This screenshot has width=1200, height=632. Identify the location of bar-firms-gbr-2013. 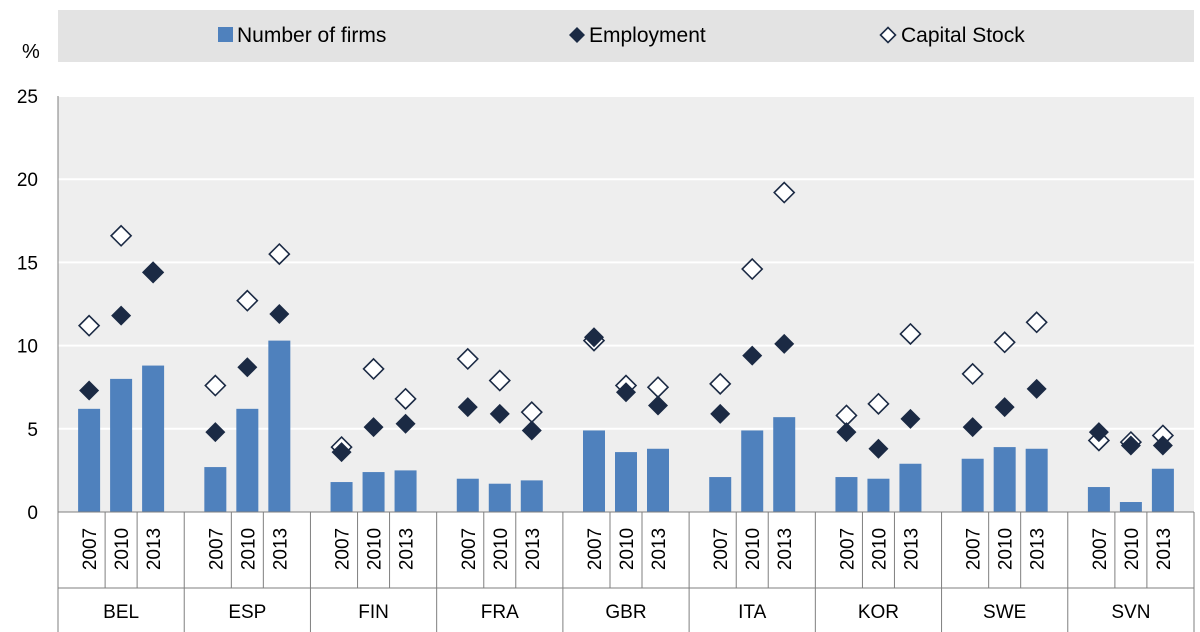
(658, 480).